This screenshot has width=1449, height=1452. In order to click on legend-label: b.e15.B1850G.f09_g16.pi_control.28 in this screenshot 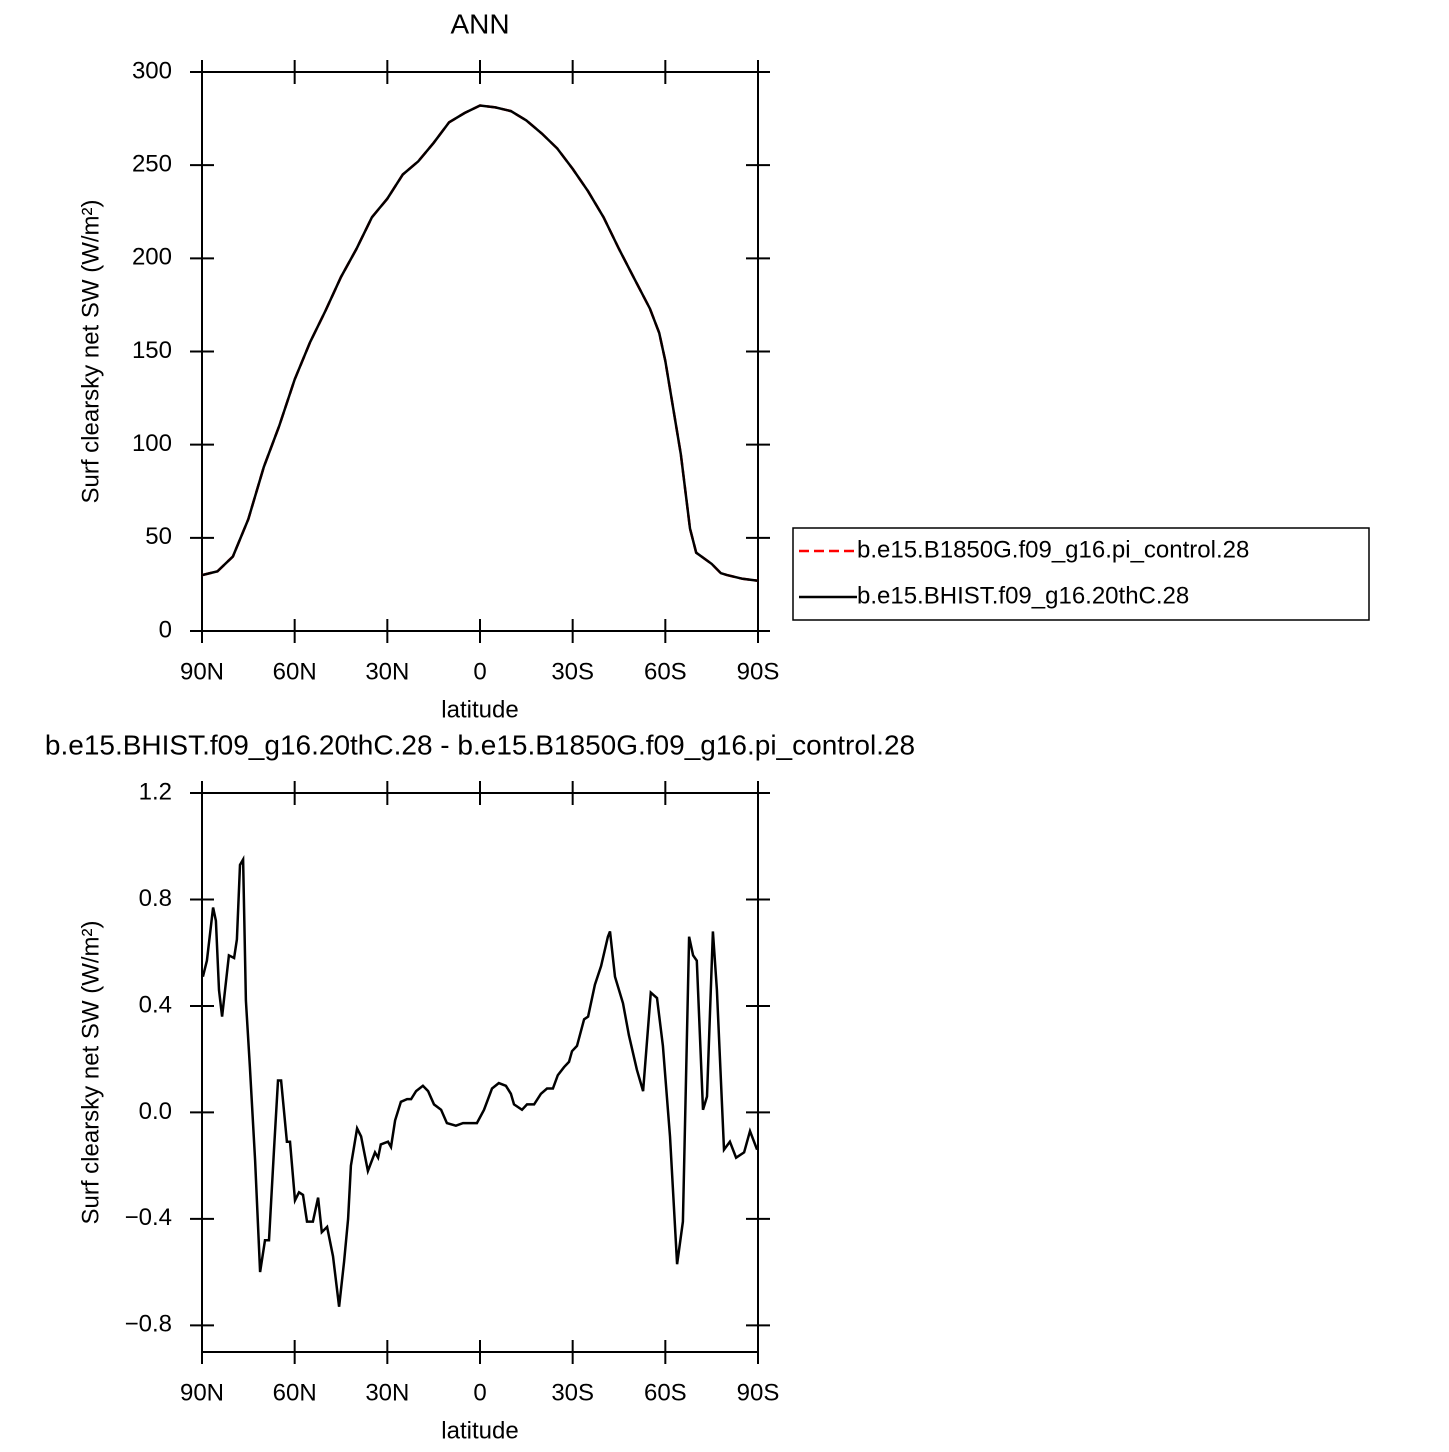, I will do `click(1053, 549)`.